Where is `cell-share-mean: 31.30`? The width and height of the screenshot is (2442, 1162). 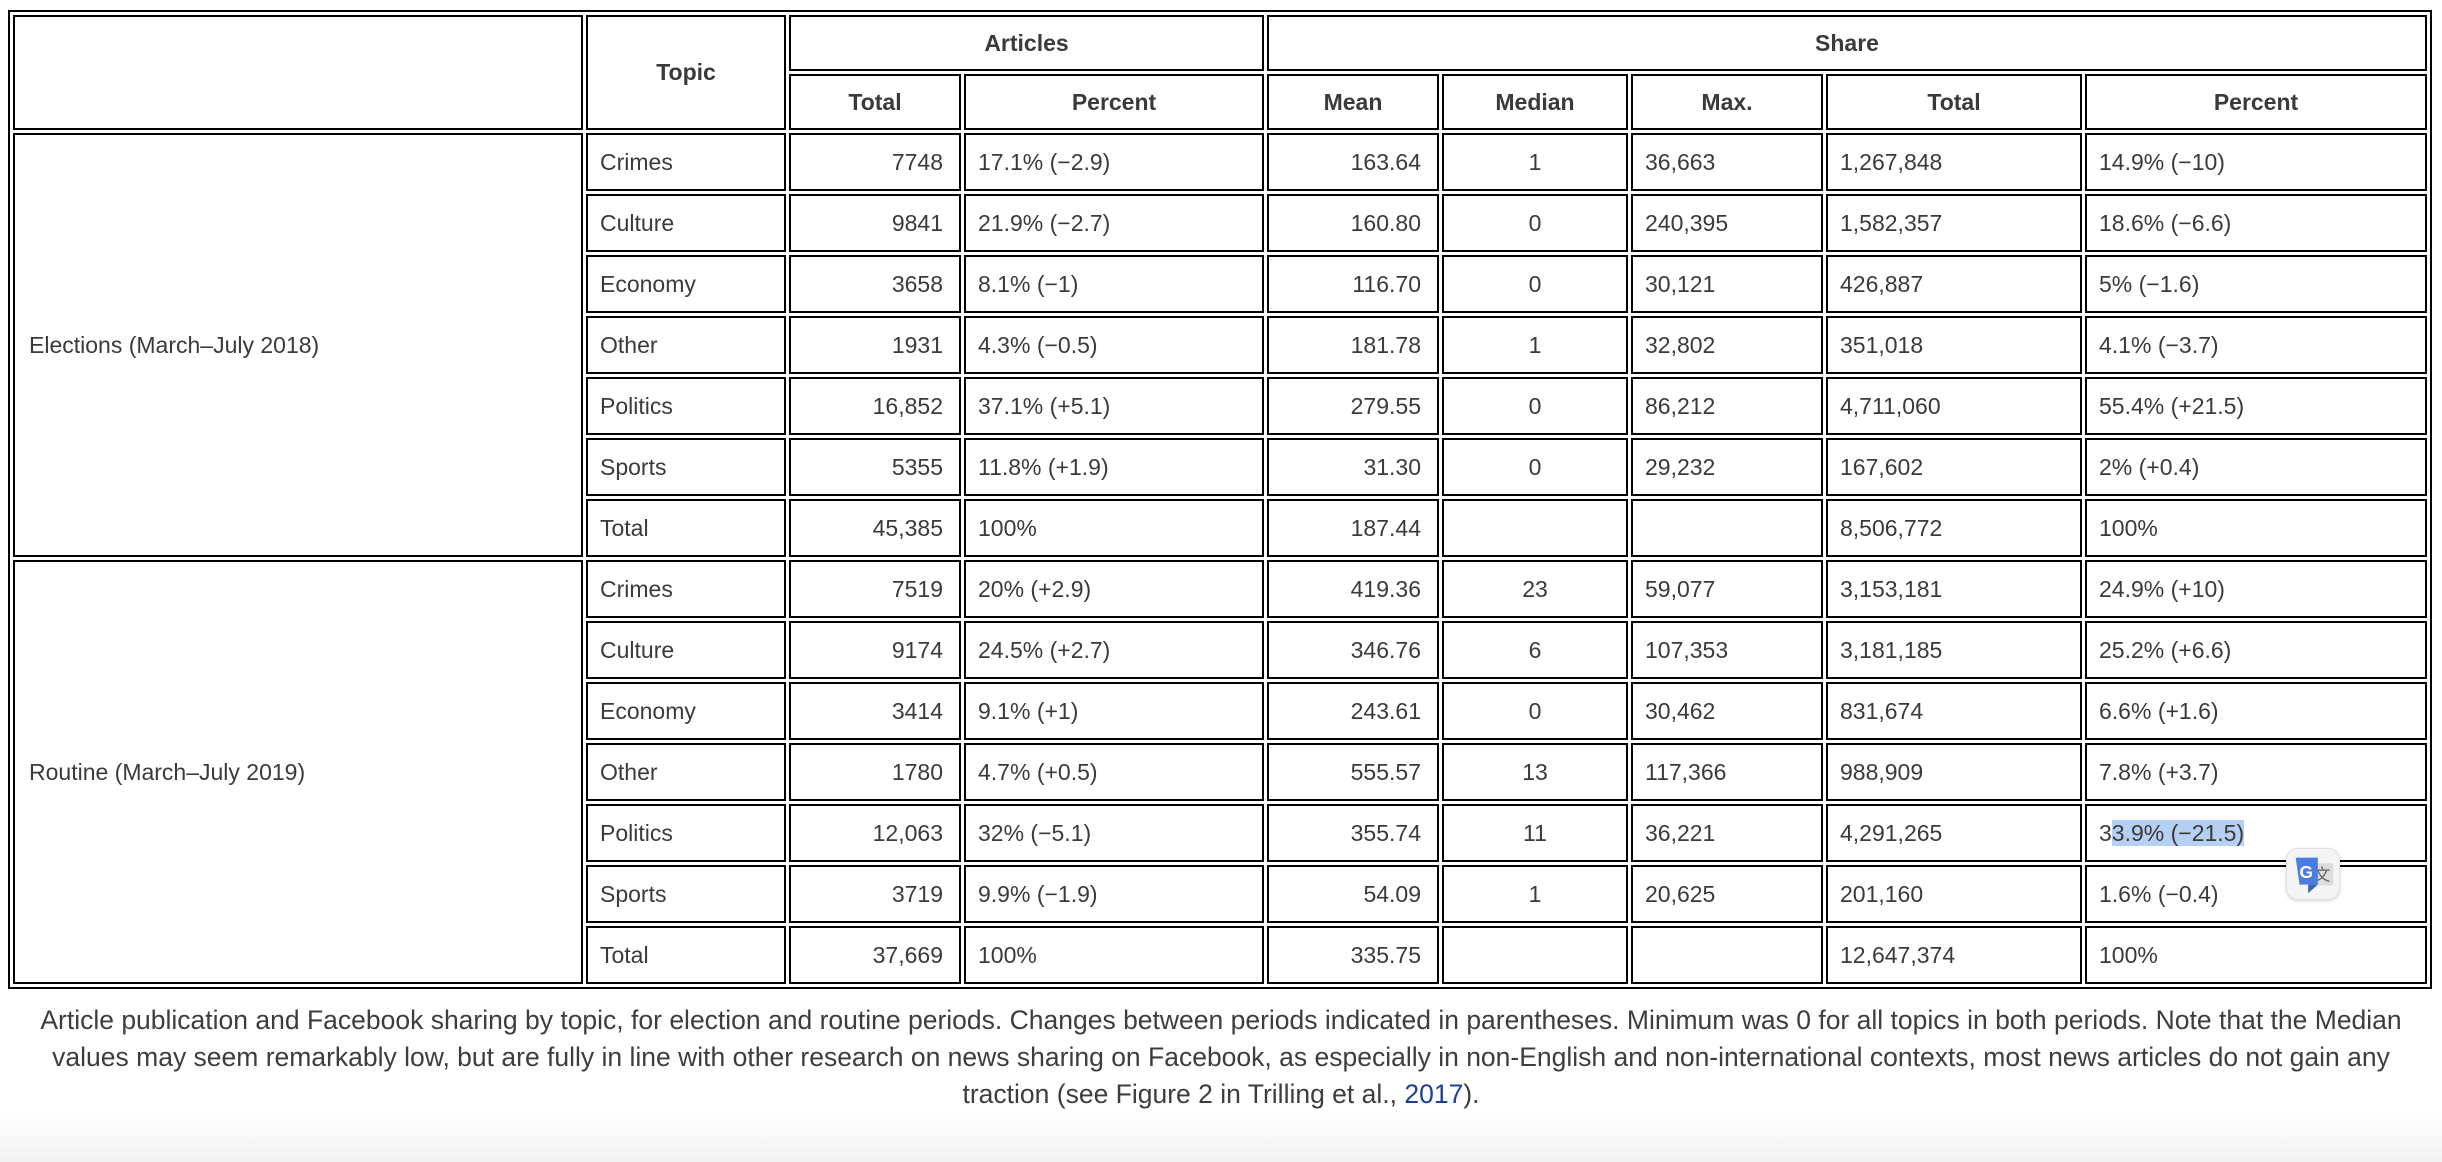 cell-share-mean: 31.30 is located at coordinates (1353, 467).